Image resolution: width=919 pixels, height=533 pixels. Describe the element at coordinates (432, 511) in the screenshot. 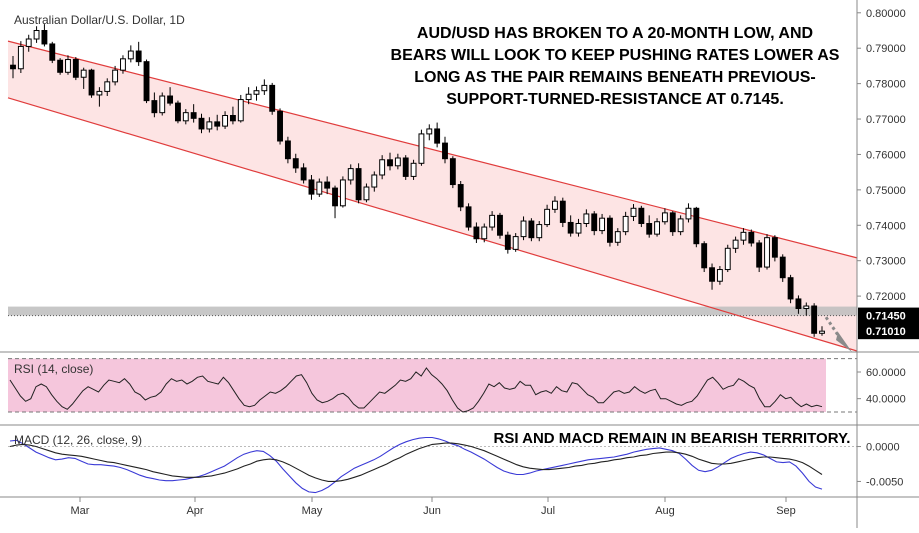

I see `x-tick-label: Jun` at that location.